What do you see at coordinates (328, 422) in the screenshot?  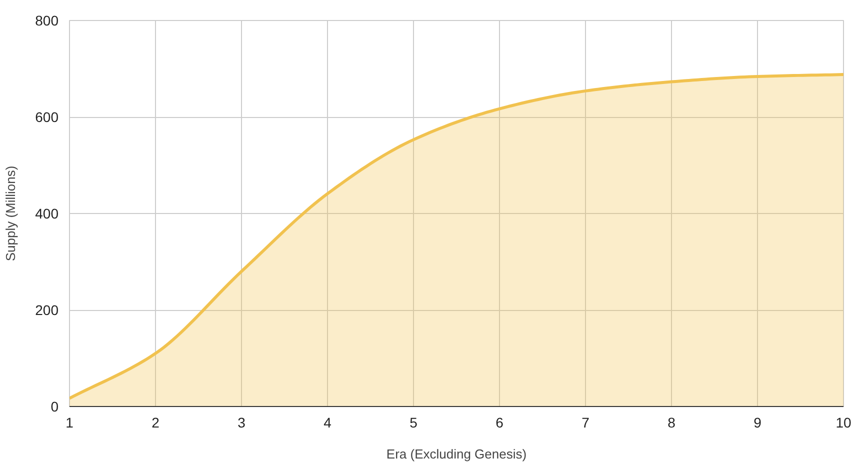 I see `x-tick-label: 4` at bounding box center [328, 422].